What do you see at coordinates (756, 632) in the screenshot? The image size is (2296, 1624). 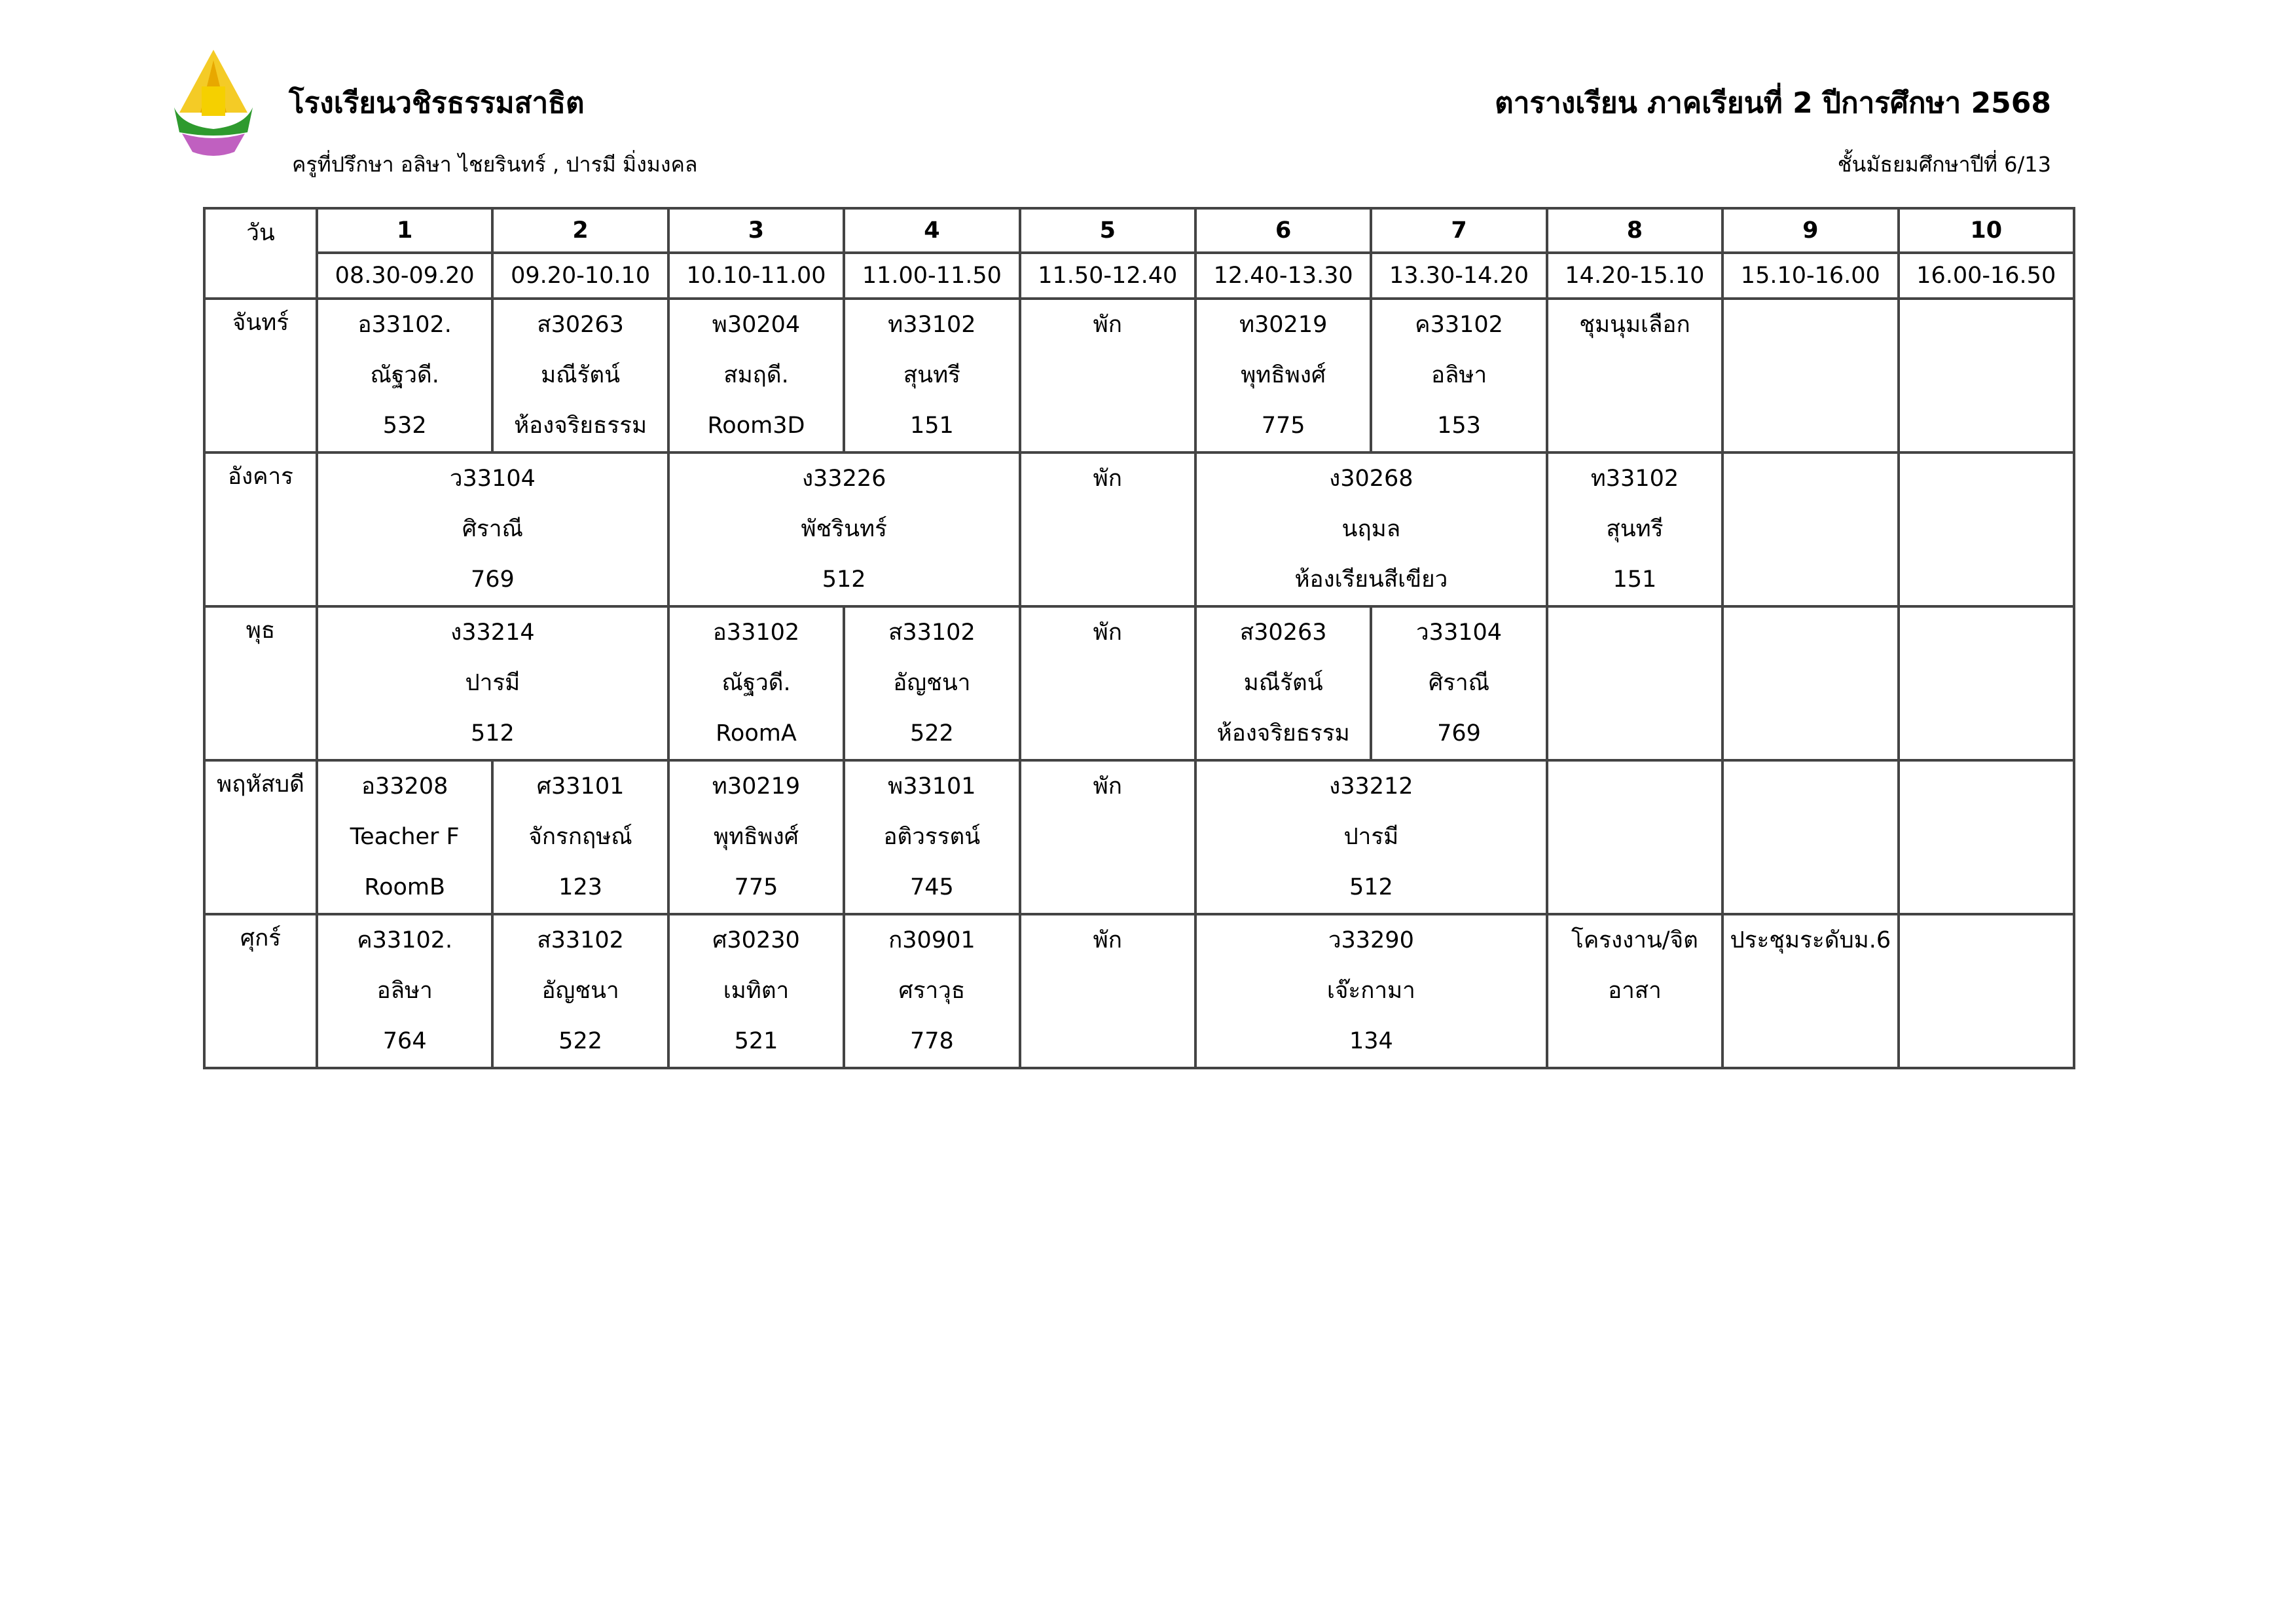 I see `subject-code: อ33102` at bounding box center [756, 632].